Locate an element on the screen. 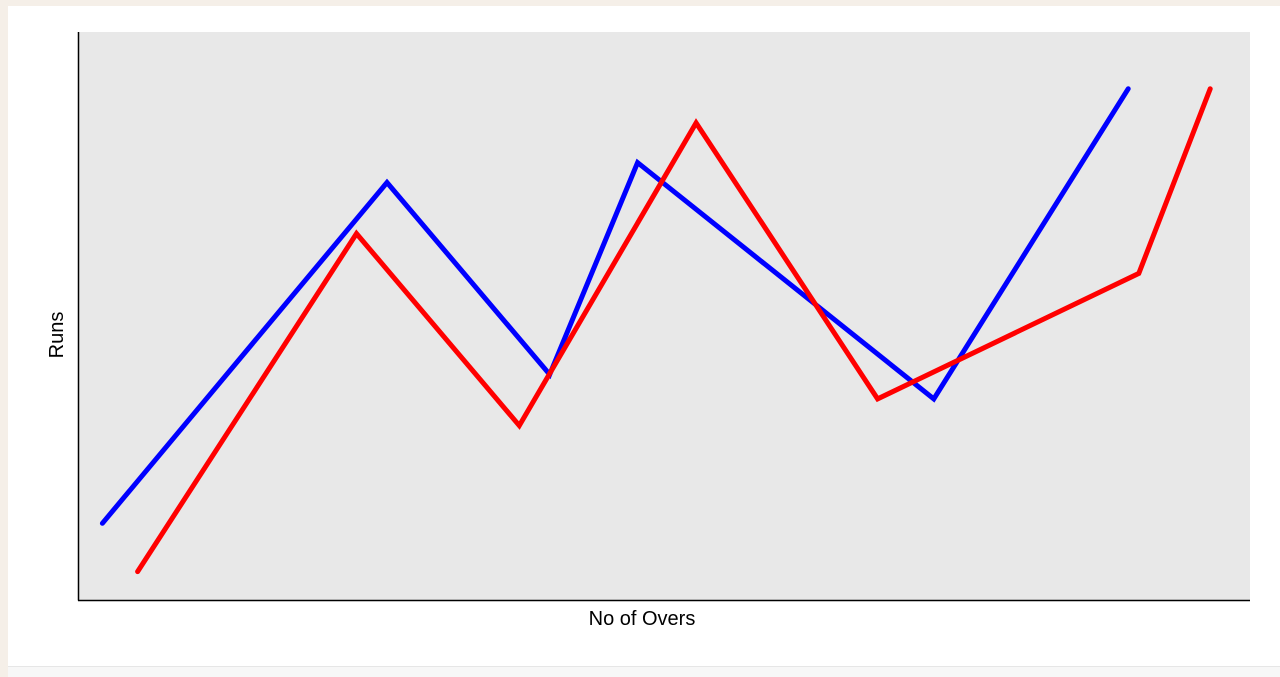 The width and height of the screenshot is (1280, 677). y-axis-title: Runs is located at coordinates (57, 335).